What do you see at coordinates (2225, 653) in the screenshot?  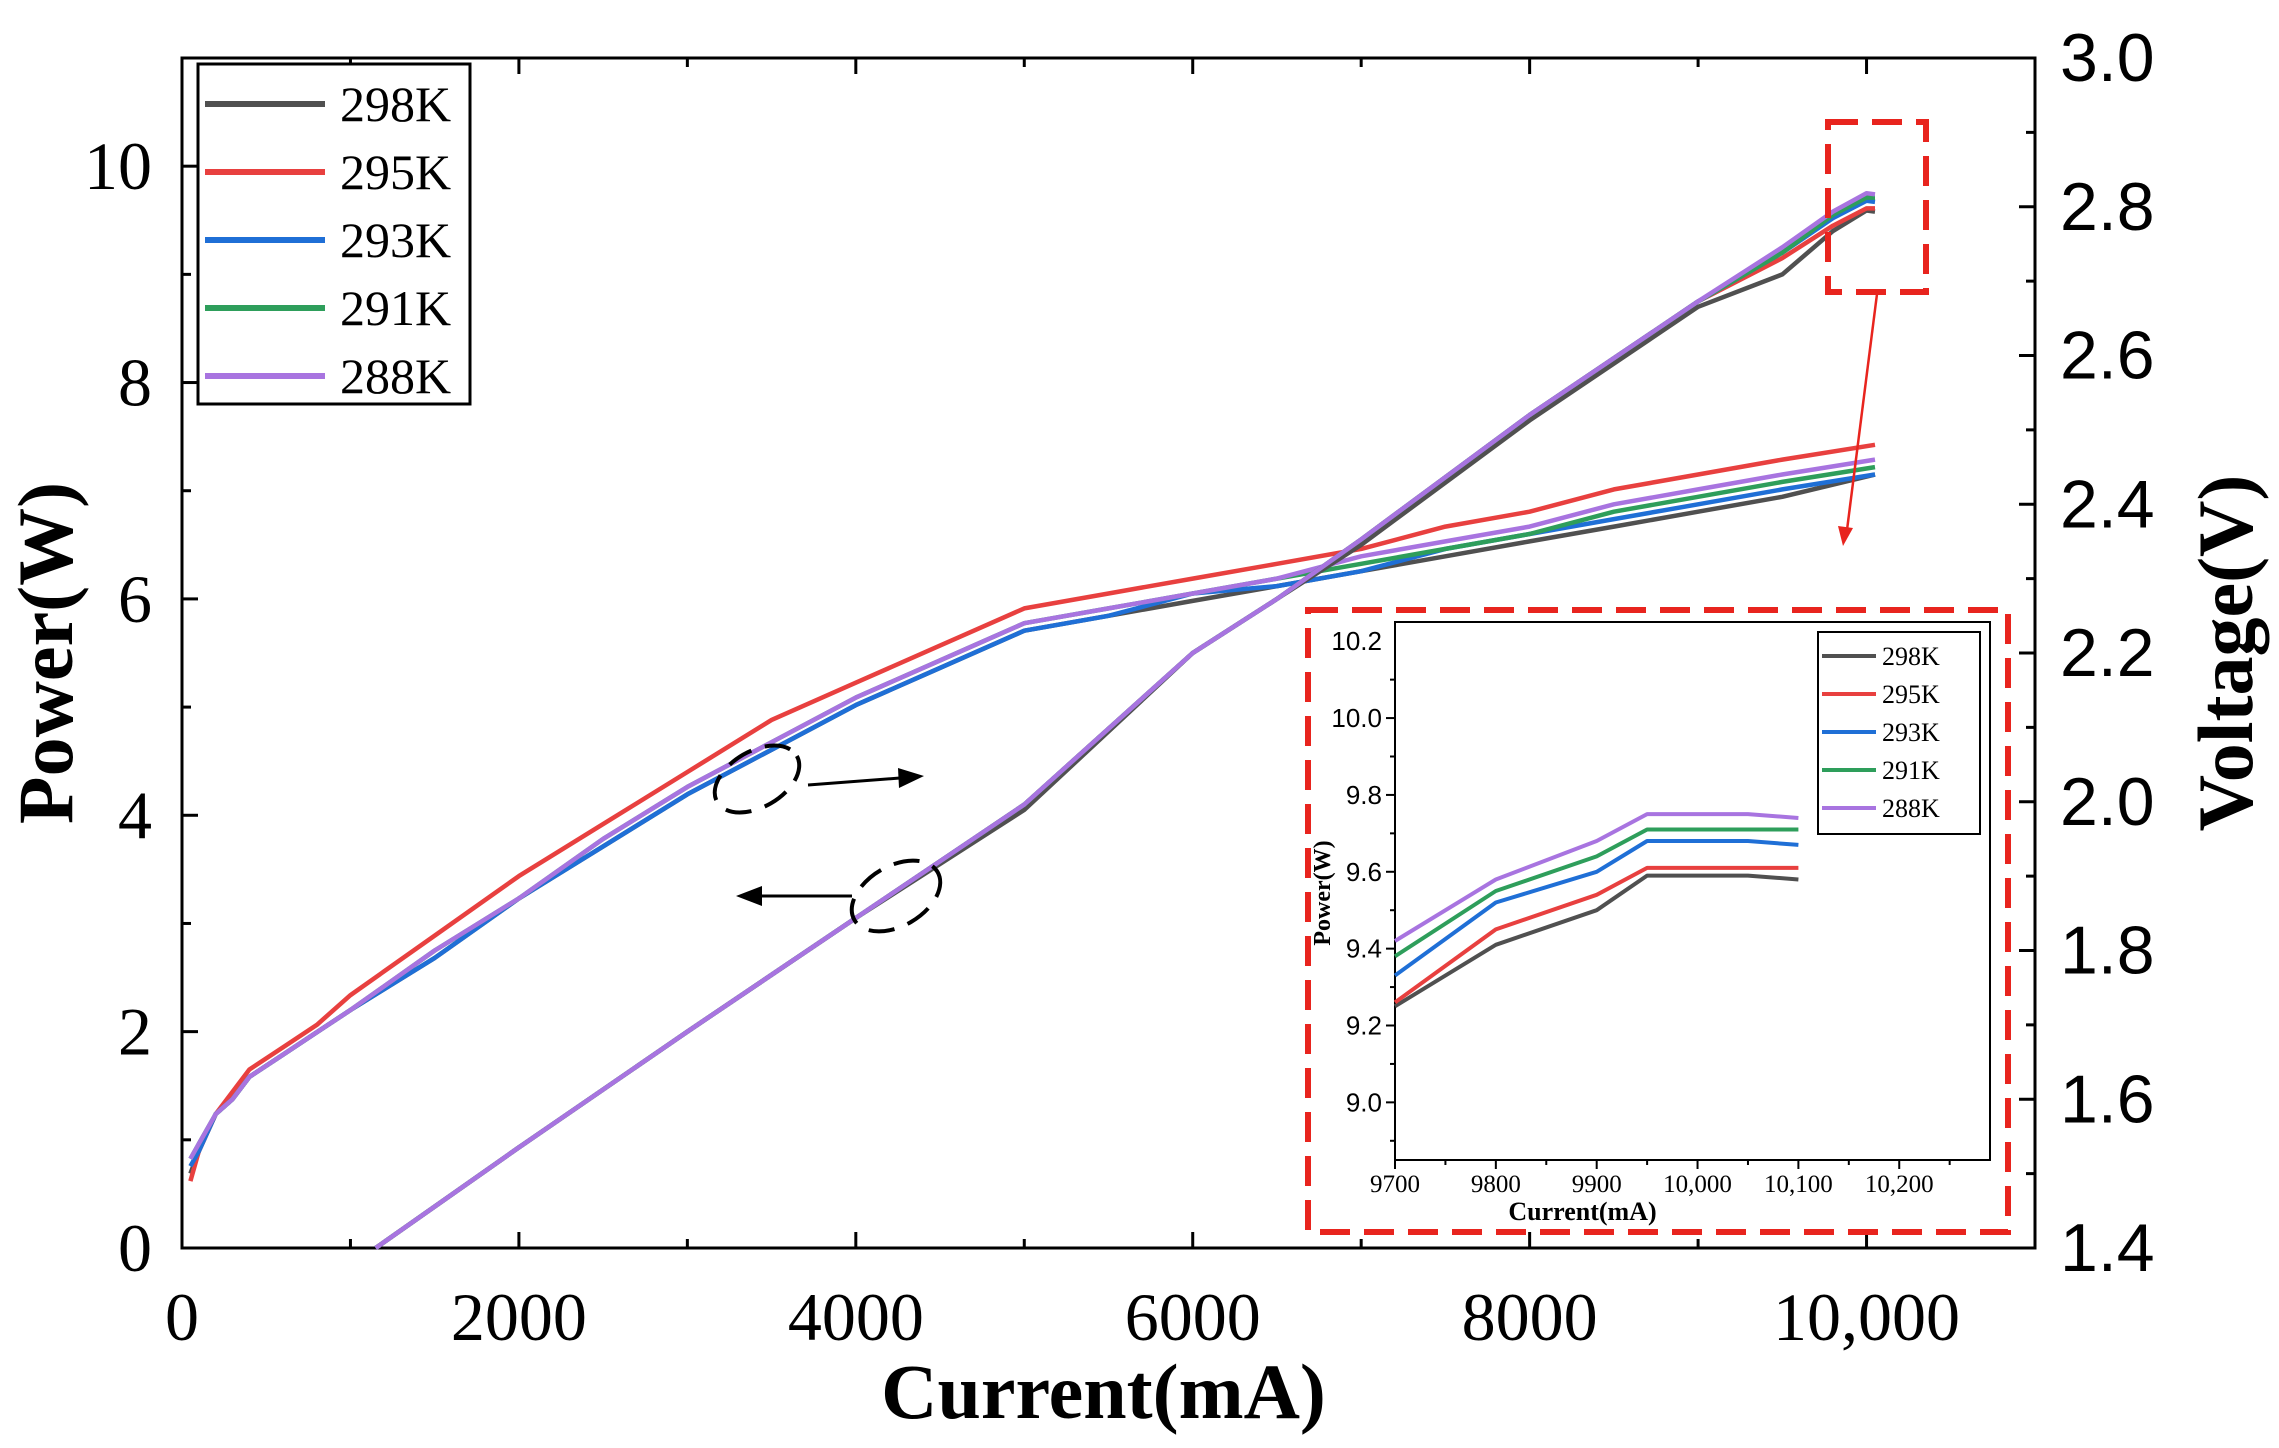 I see `y2-axis-label: Voltage(V)` at bounding box center [2225, 653].